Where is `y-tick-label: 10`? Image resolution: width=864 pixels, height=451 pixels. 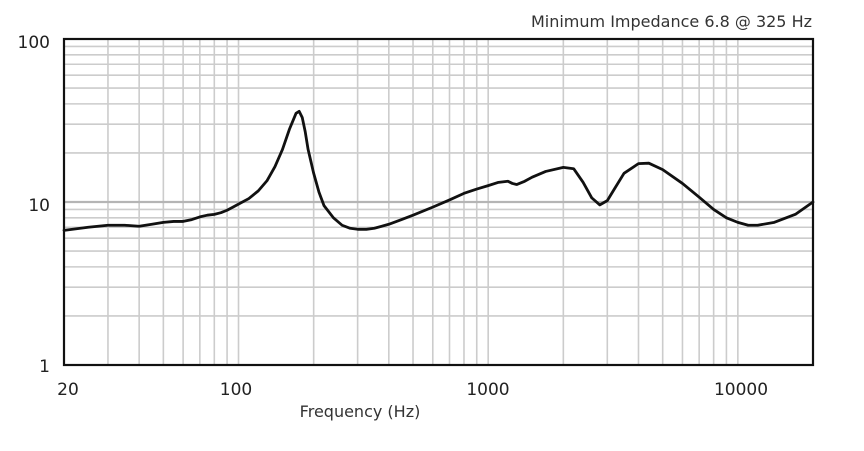
y-tick-label: 10 is located at coordinates (39, 206).